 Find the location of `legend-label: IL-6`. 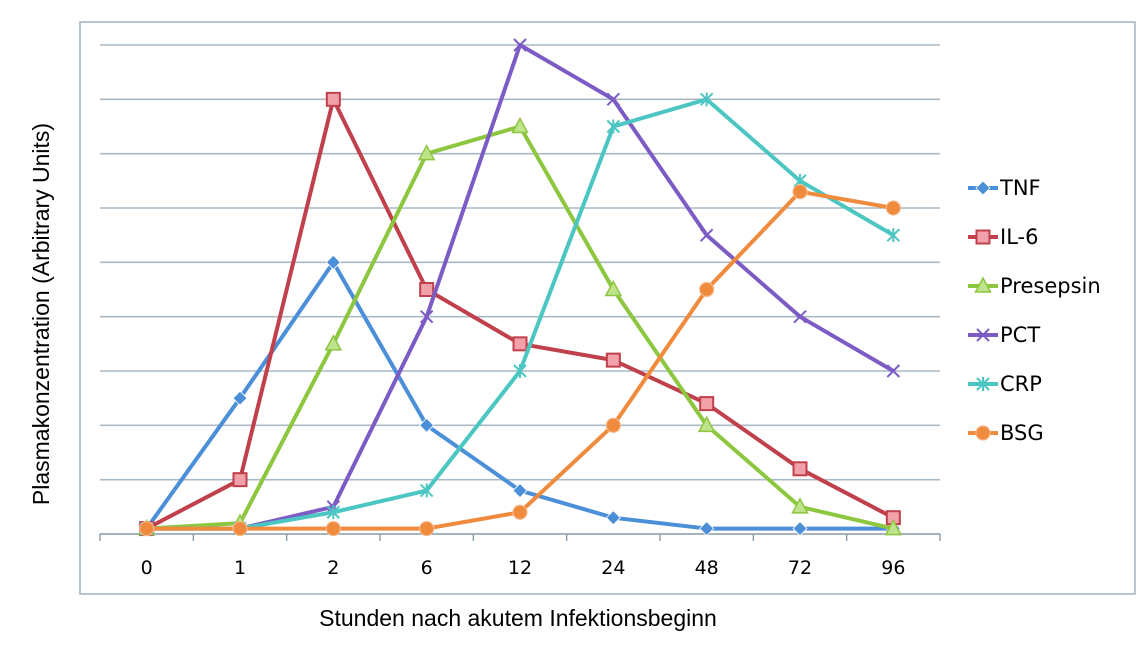

legend-label: IL-6 is located at coordinates (1019, 237).